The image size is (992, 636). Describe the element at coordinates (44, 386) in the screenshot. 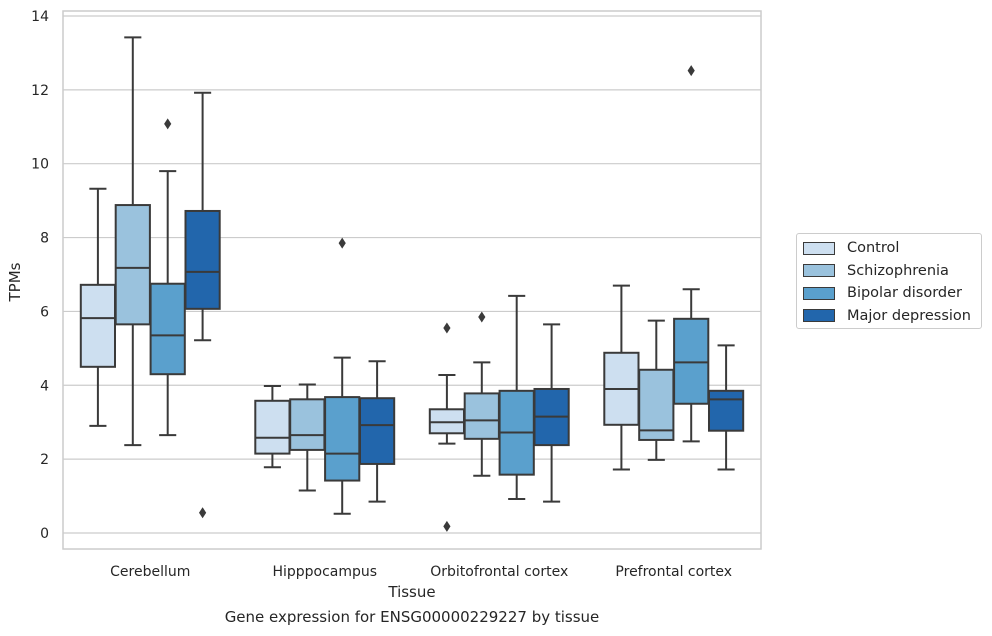

I see `y-tick-label: 4` at that location.